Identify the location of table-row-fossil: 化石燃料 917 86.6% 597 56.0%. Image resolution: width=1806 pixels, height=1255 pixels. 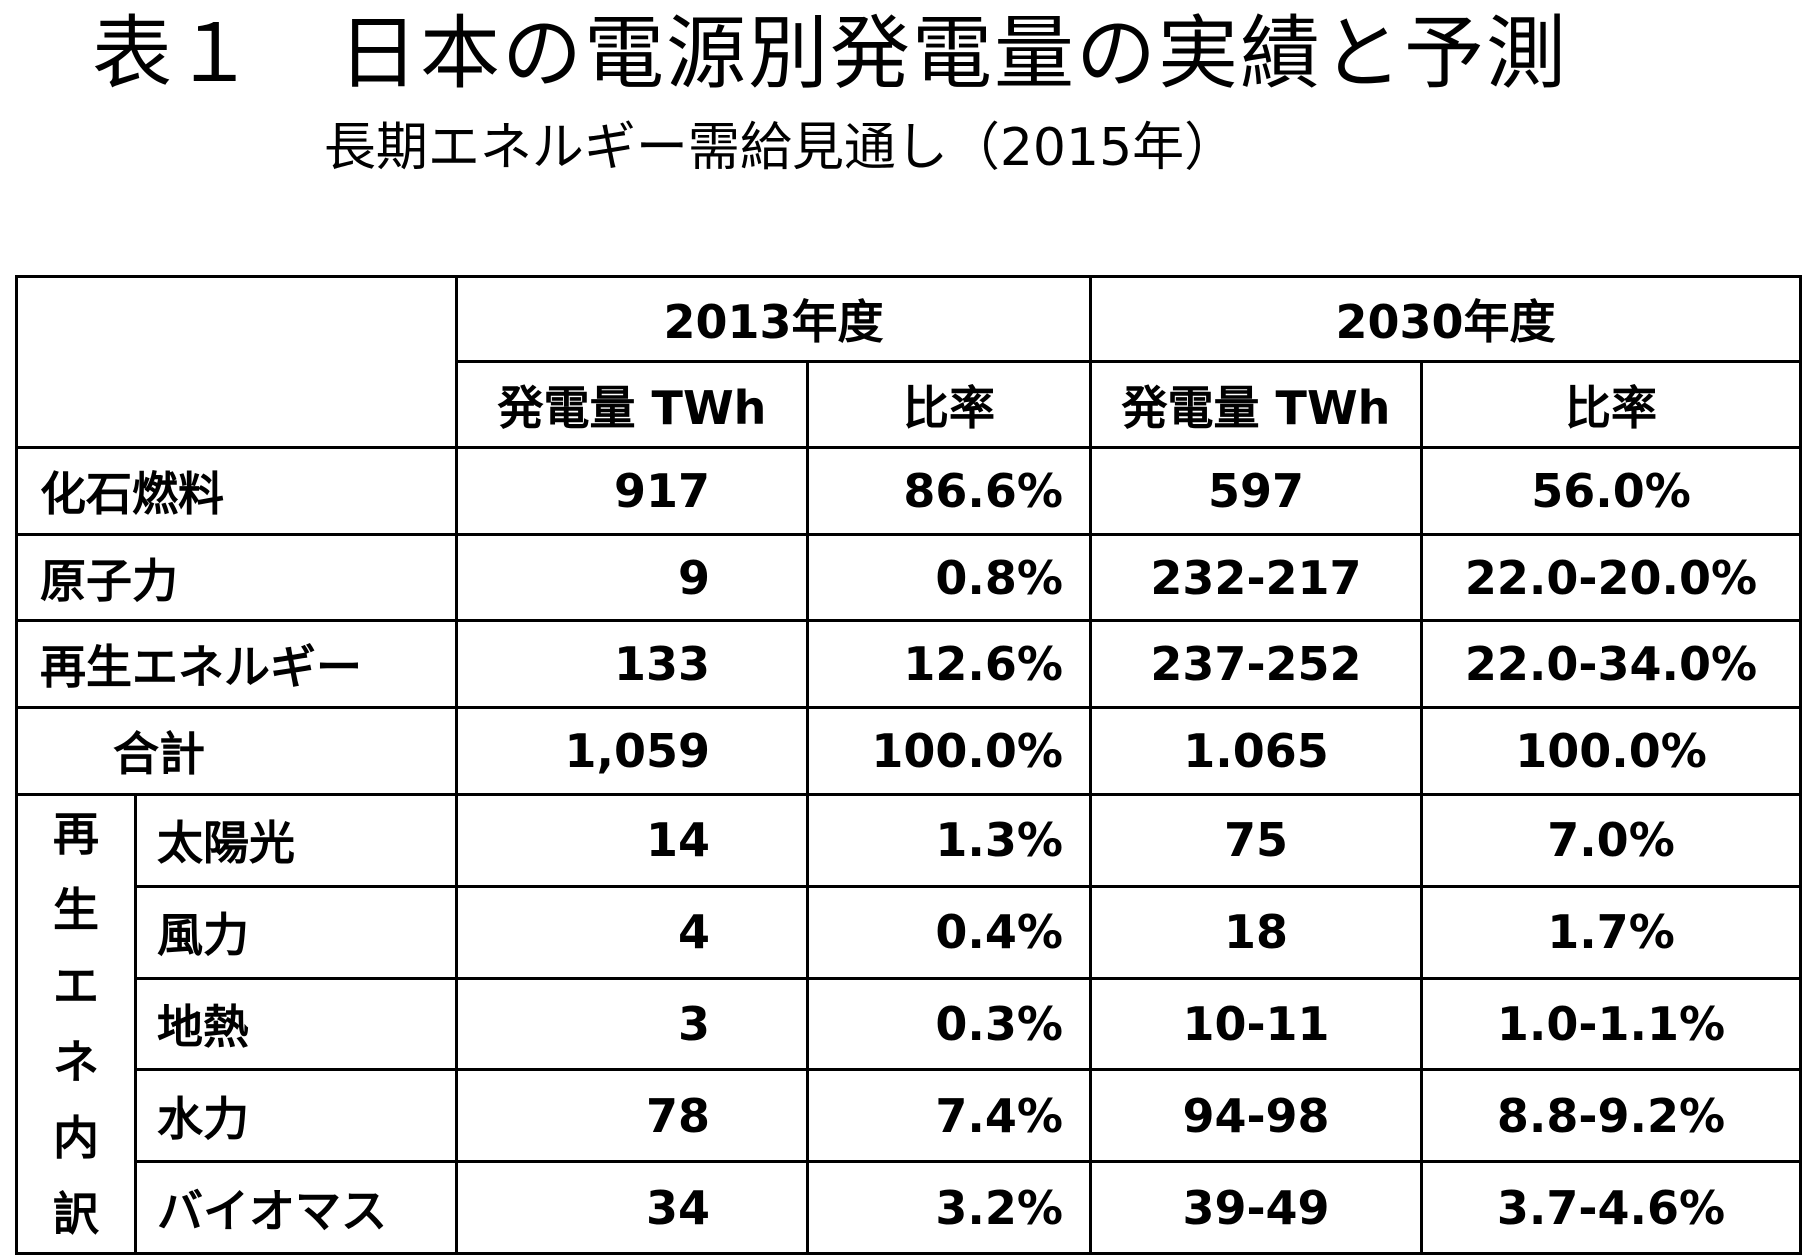
(908, 491).